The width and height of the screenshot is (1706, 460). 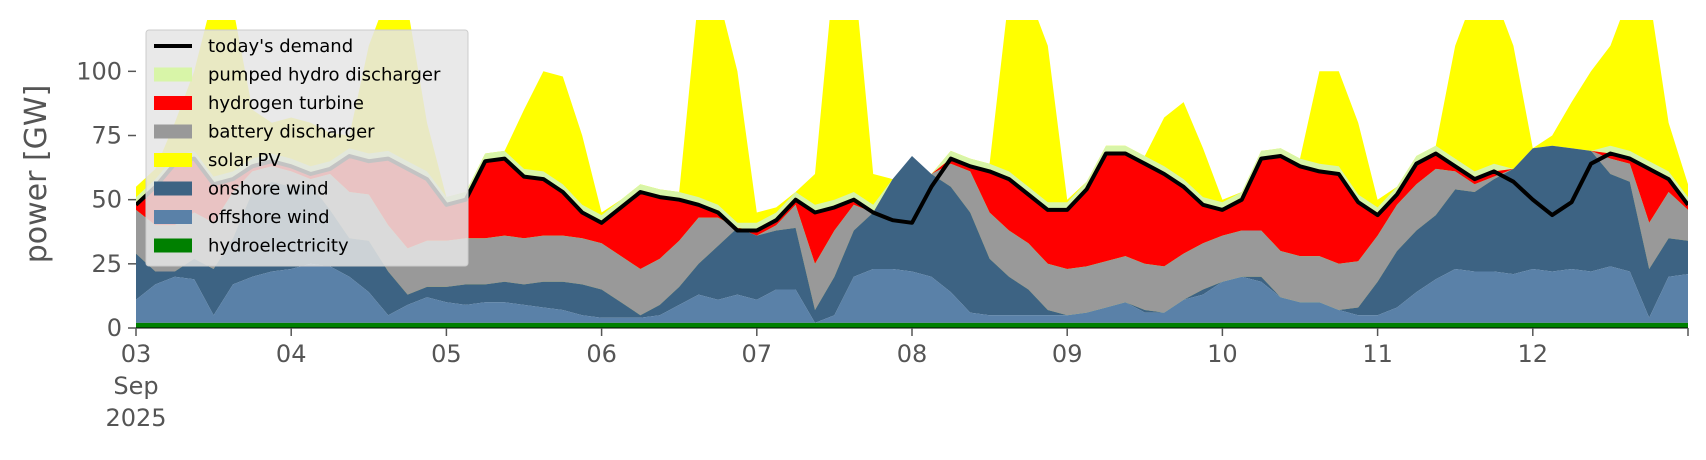 What do you see at coordinates (280, 46) in the screenshot?
I see `legend-label-today-s-demand: today's demand` at bounding box center [280, 46].